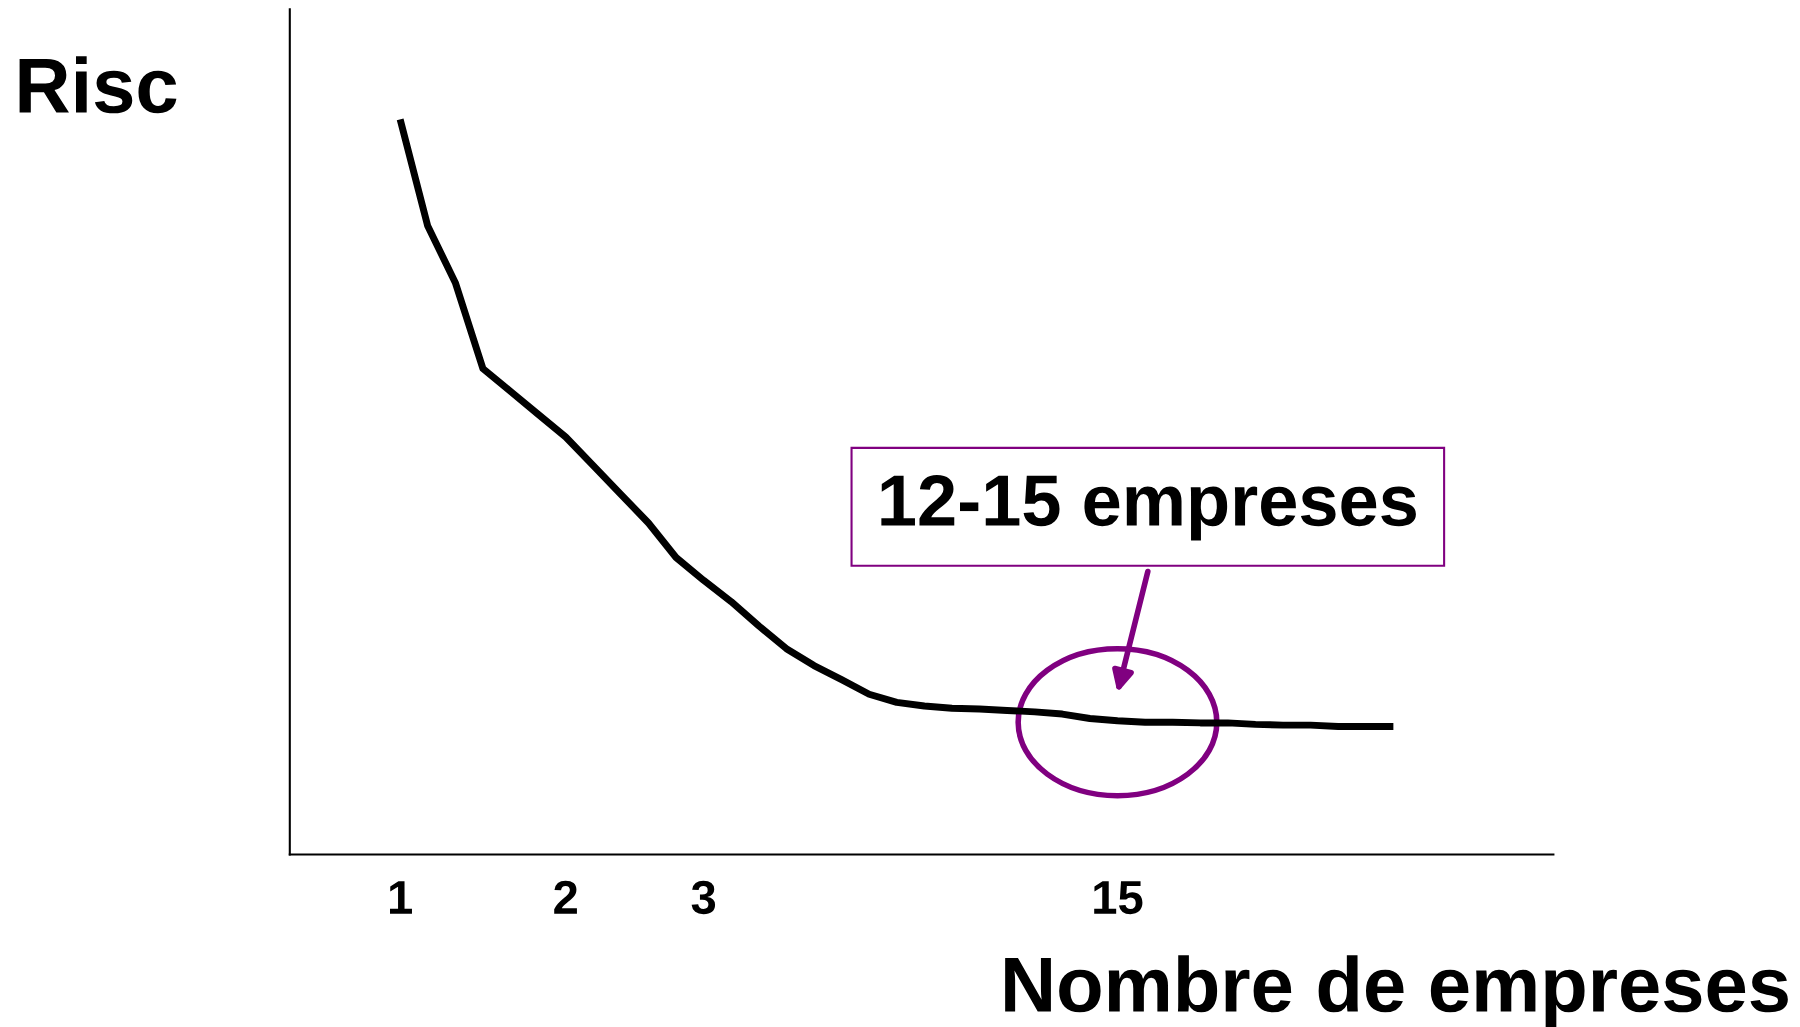 The image size is (1800, 1027). What do you see at coordinates (1148, 508) in the screenshot?
I see `annotation: 12-15 empreses` at bounding box center [1148, 508].